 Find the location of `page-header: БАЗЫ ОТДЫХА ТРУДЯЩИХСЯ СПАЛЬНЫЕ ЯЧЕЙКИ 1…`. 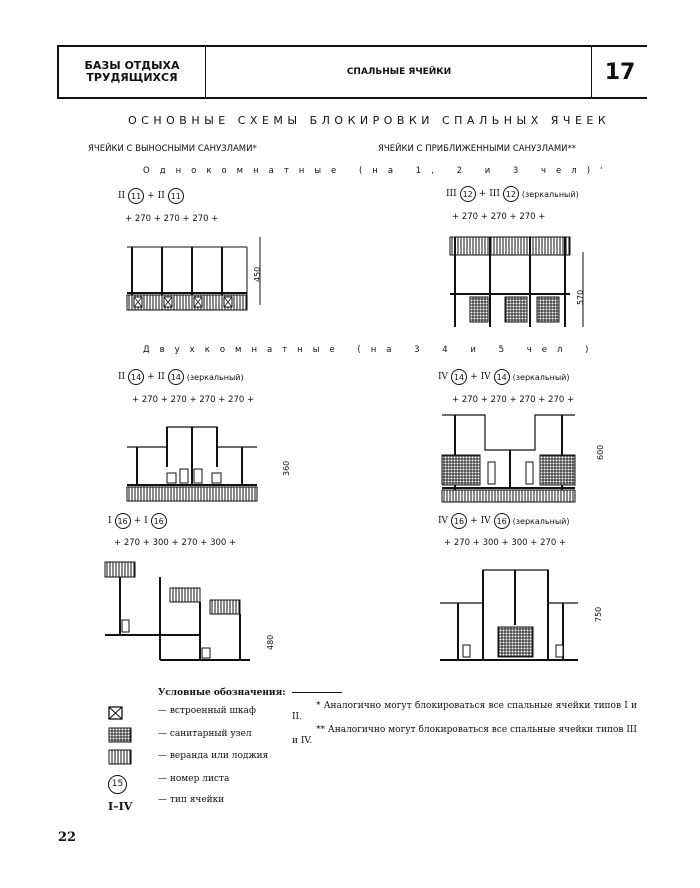

page-header: БАЗЫ ОТДЫХА ТРУДЯЩИХСЯ СПАЛЬНЫЕ ЯЧЕЙКИ 1… is located at coordinates (352, 72).